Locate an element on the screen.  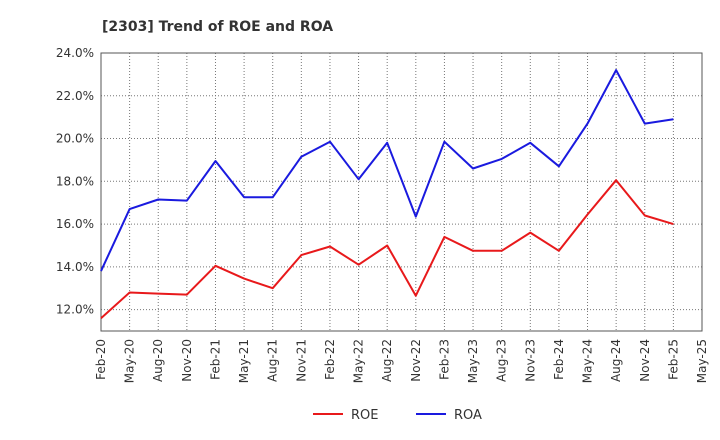
x-tick-label: Aug-21 is located at coordinates (273, 360).